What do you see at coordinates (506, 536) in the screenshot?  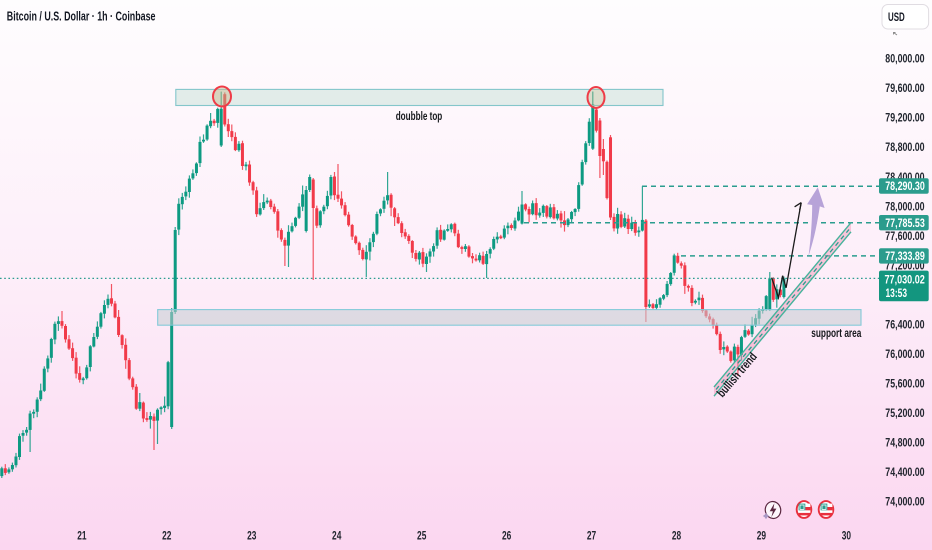 I see `svg-text: 26` at bounding box center [506, 536].